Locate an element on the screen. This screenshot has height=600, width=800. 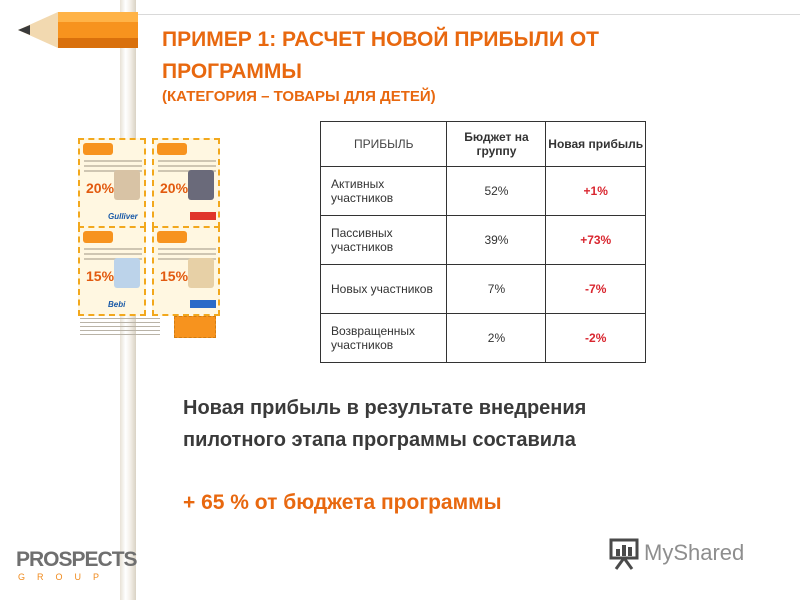
table-row: Пассивных участников 39% +73% is located at coordinates (482, 240).